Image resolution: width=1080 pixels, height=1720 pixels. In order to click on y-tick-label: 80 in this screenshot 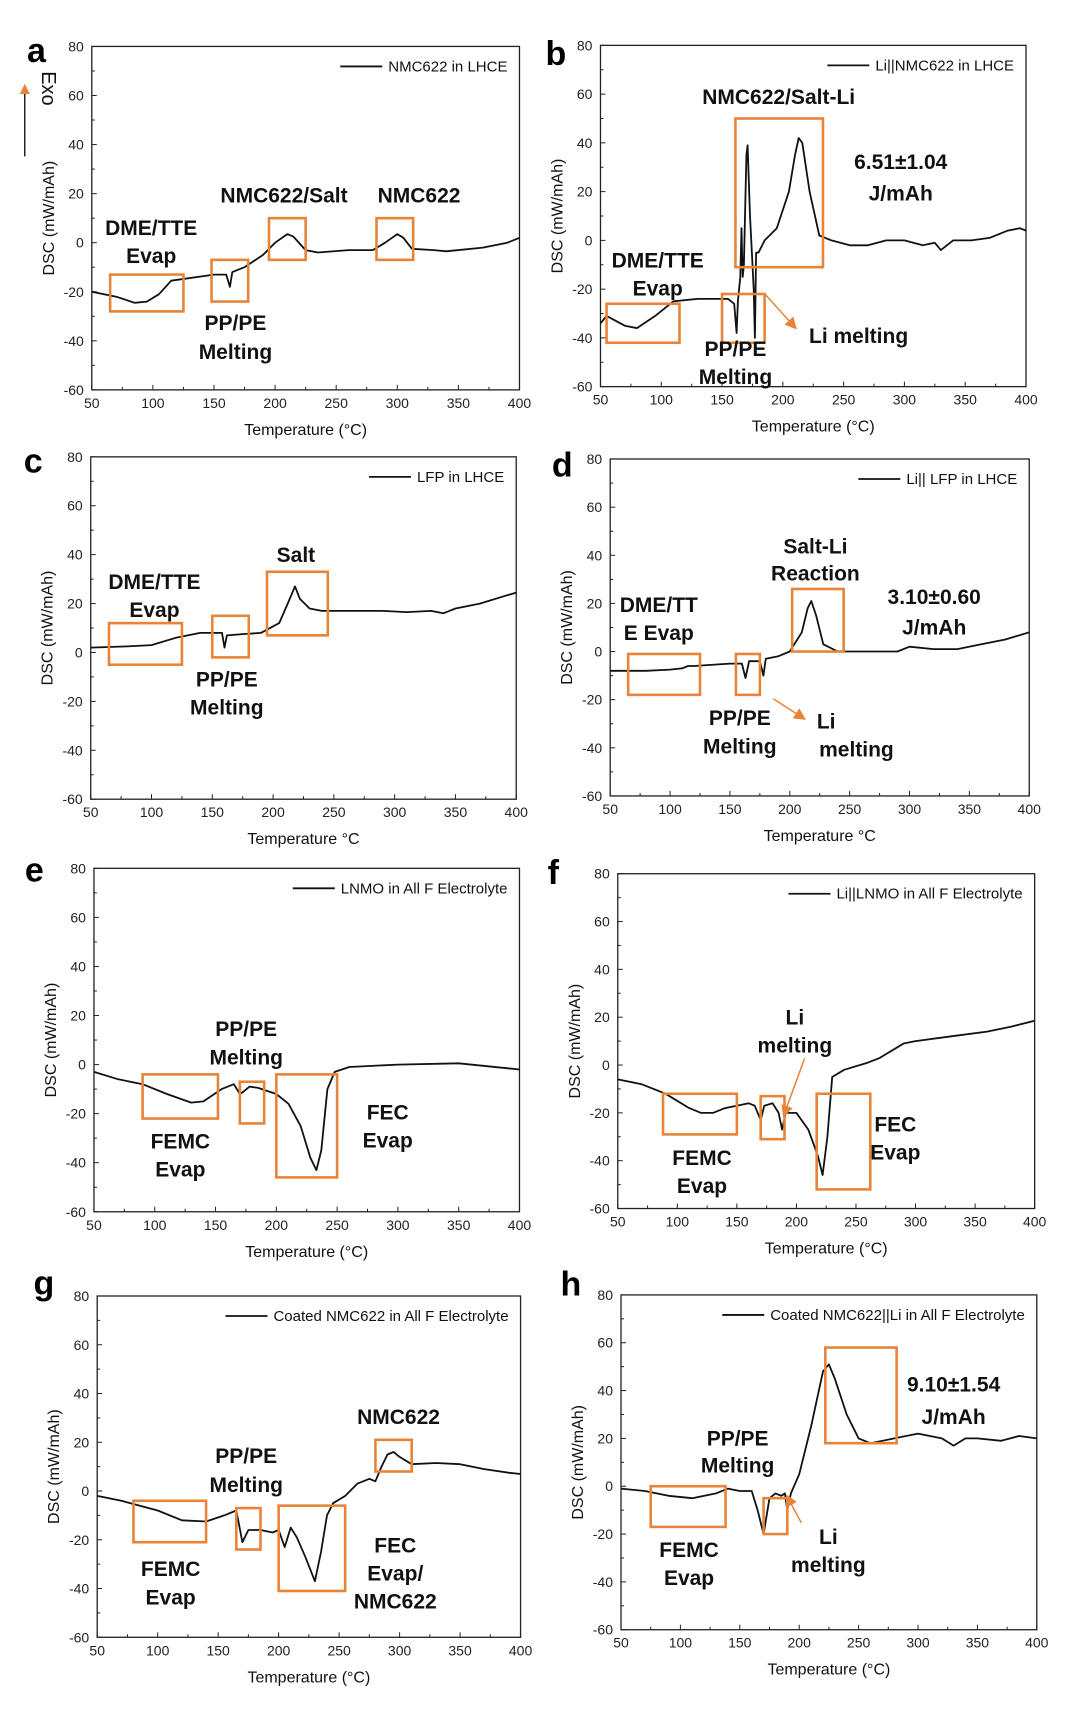, I will do `click(78, 868)`.